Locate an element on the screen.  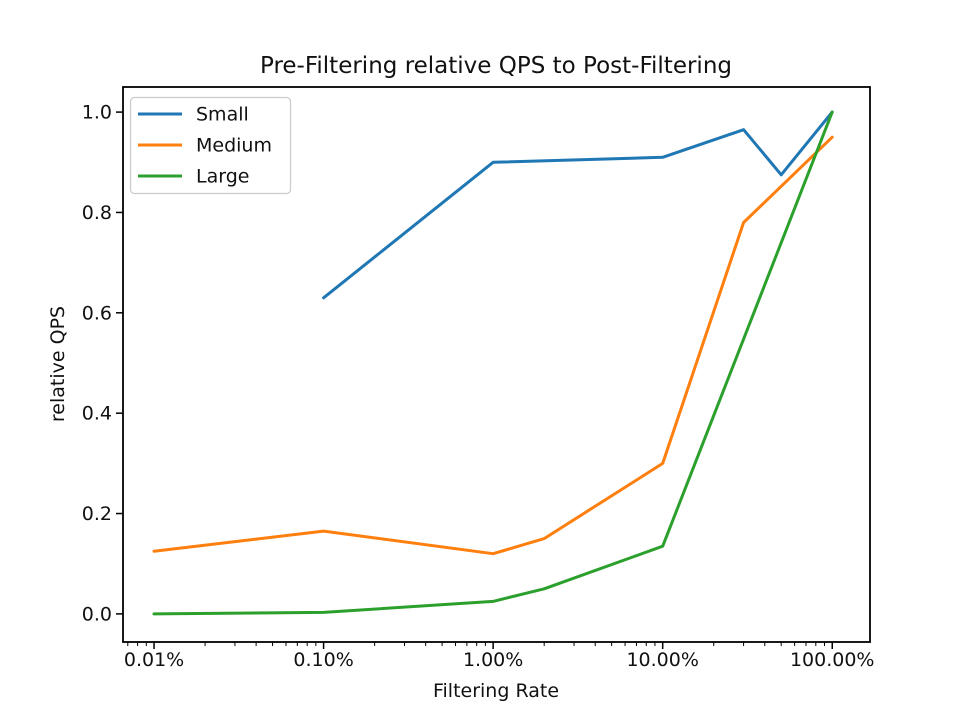
x-tick-label: 1.00% is located at coordinates (493, 660).